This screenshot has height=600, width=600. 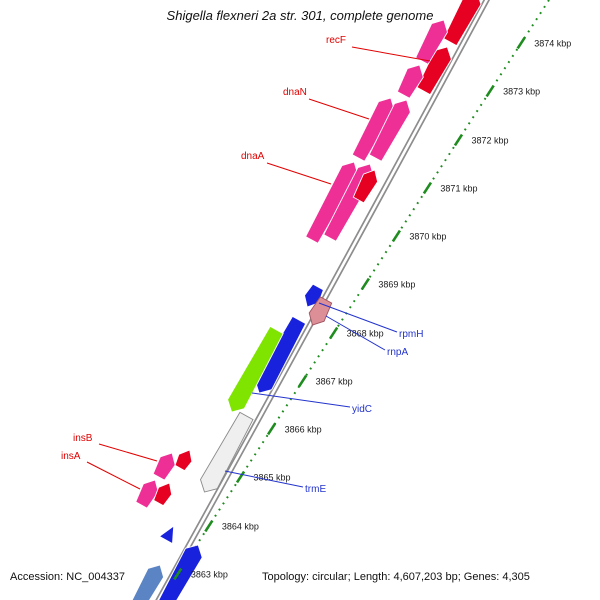 I want to click on tick-label: 3873 kbp, so click(x=521, y=92).